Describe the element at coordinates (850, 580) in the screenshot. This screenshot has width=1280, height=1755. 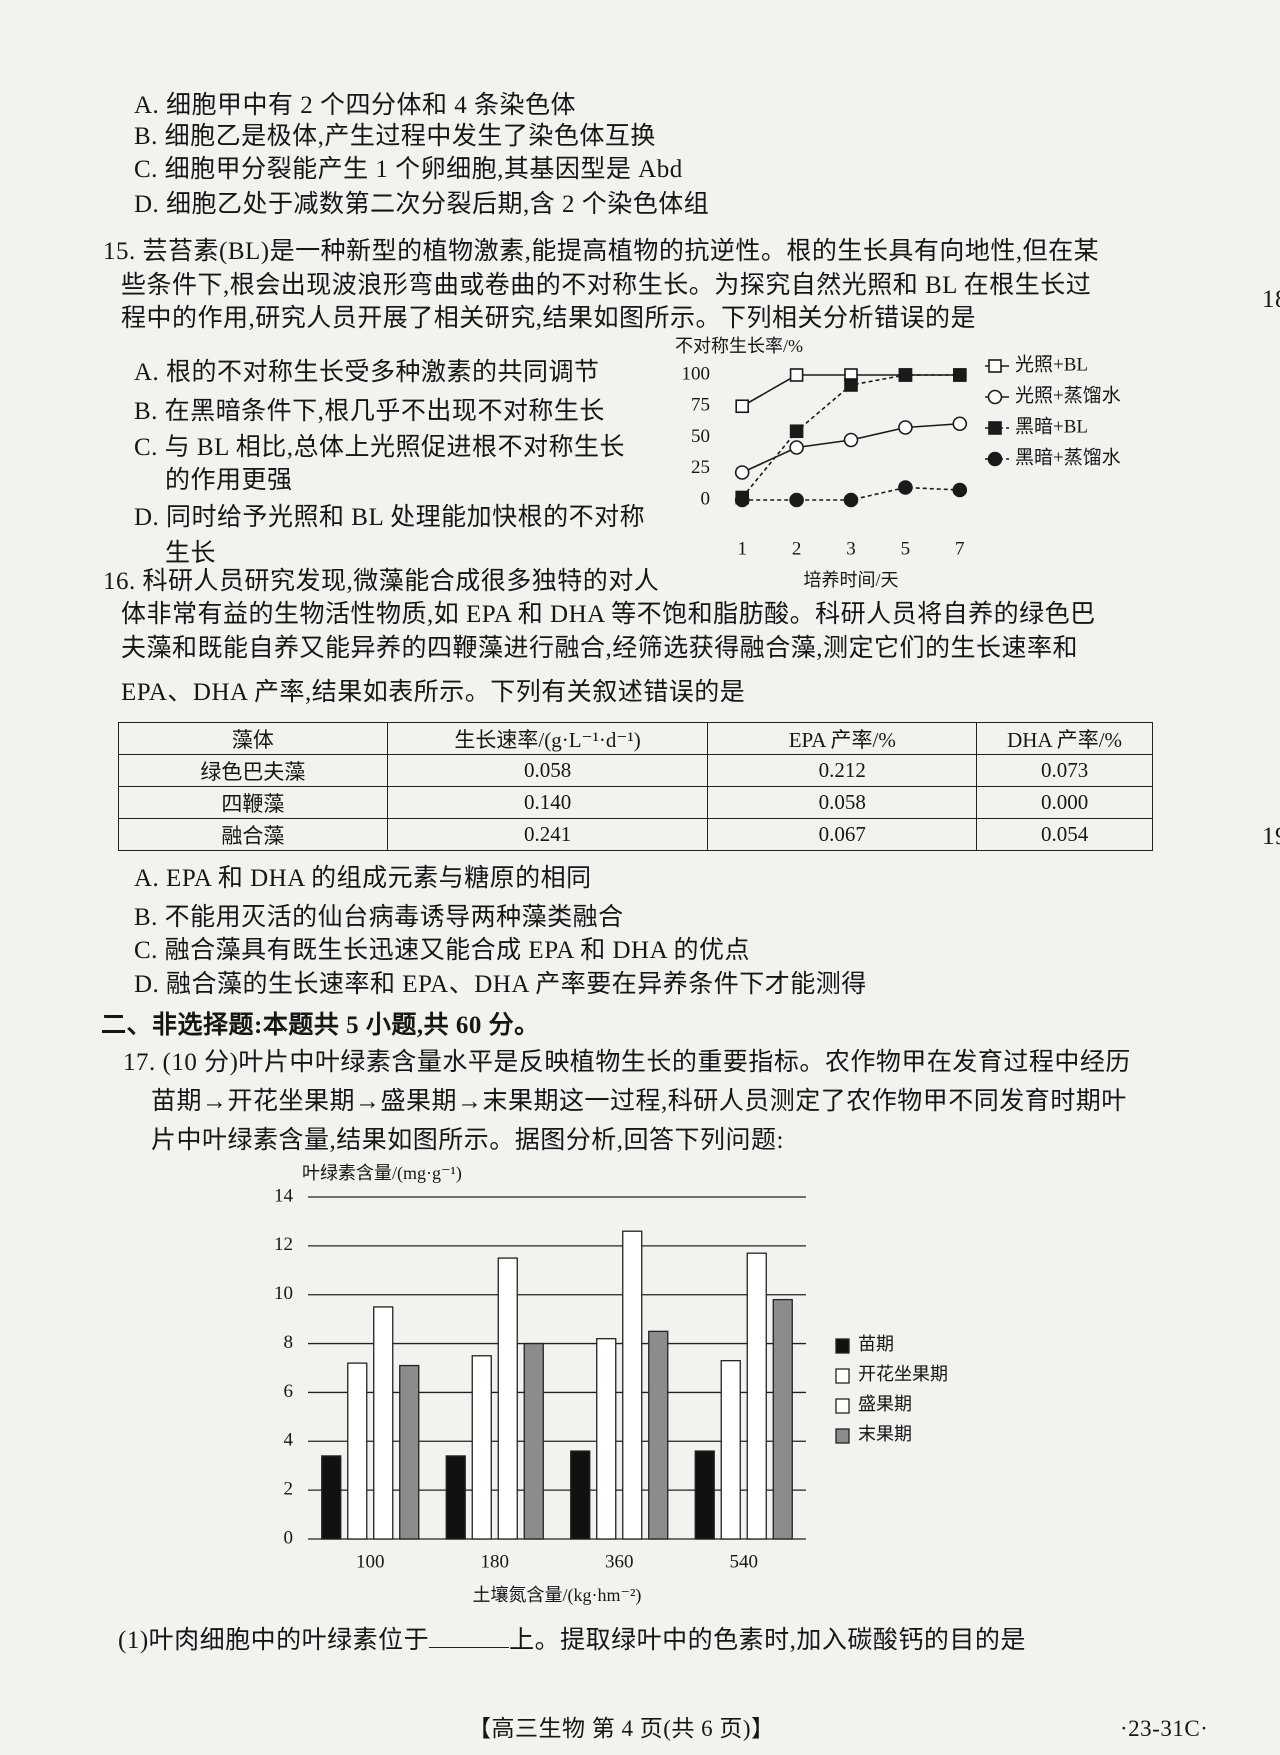
I see `x-axis-title: 培养时间/天` at that location.